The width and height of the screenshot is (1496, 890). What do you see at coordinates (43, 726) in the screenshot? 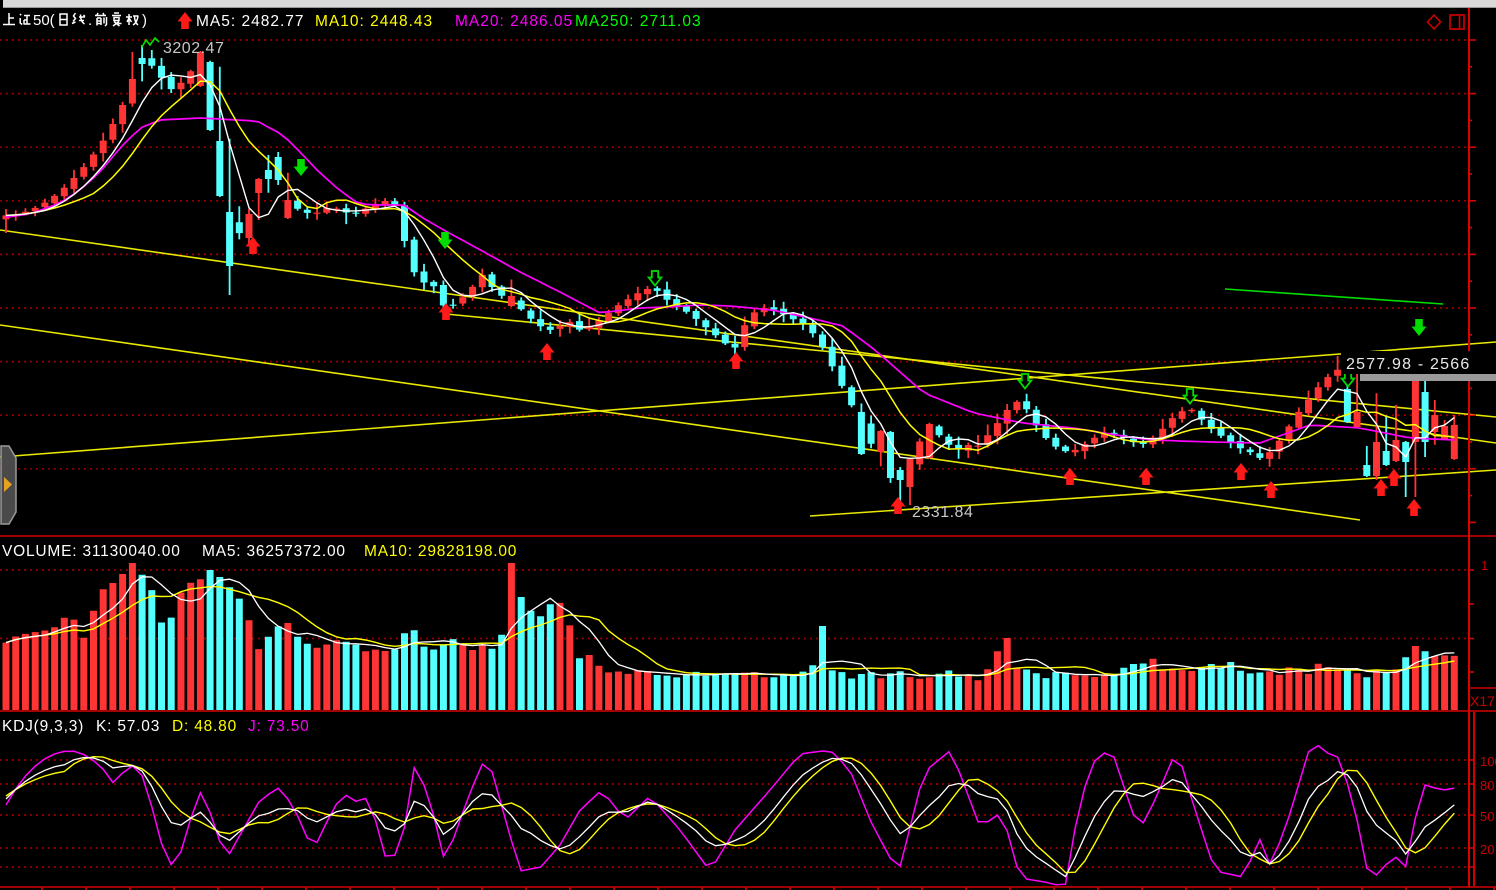
I see `svg-text: KDJ(9,3,3)` at bounding box center [43, 726].